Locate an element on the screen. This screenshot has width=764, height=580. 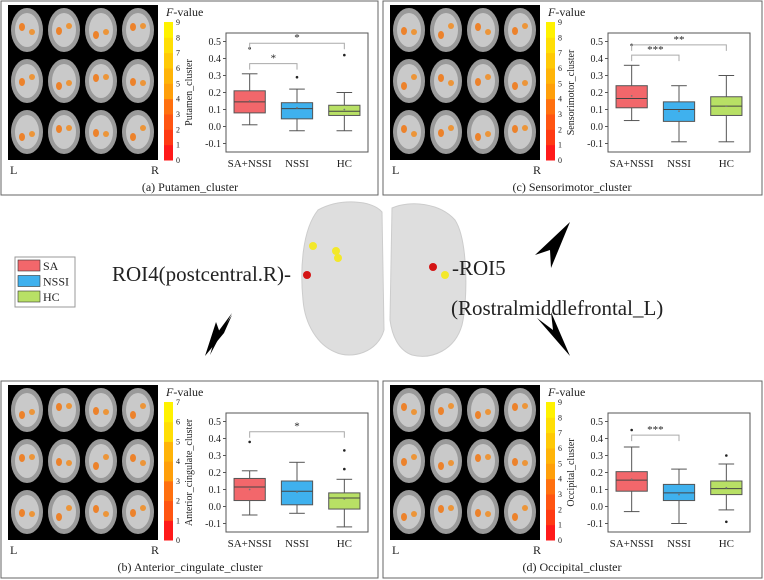
colorbar-tick: 9 is located at coordinates (560, 402).